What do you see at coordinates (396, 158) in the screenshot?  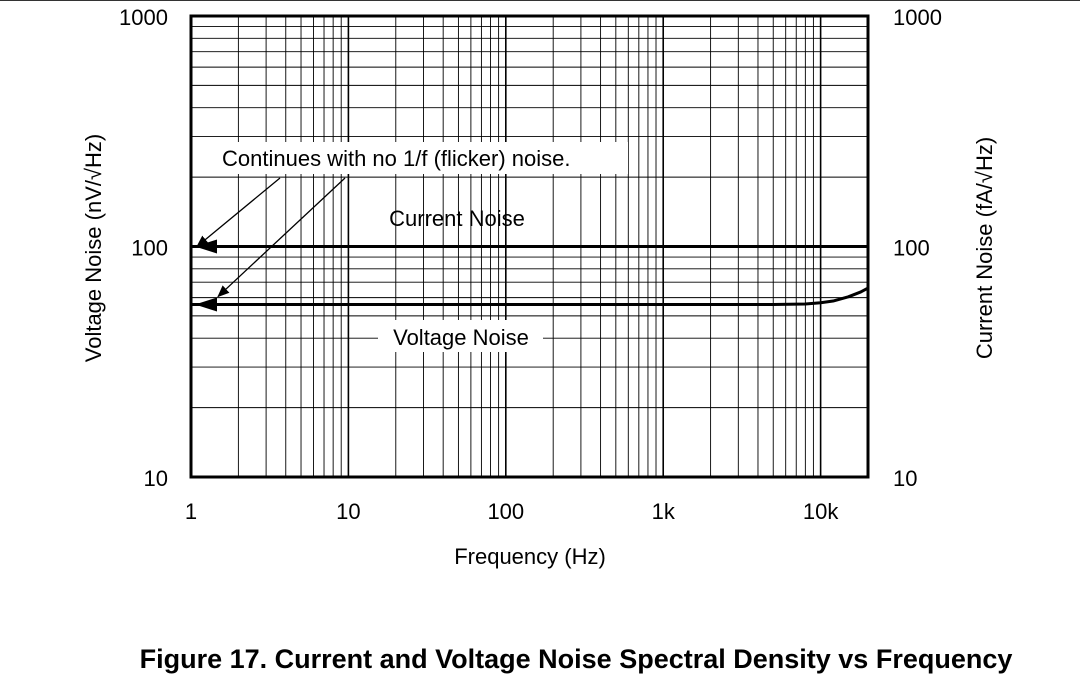 I see `annotation-text: Continues with no 1/f (flicker) noise.` at bounding box center [396, 158].